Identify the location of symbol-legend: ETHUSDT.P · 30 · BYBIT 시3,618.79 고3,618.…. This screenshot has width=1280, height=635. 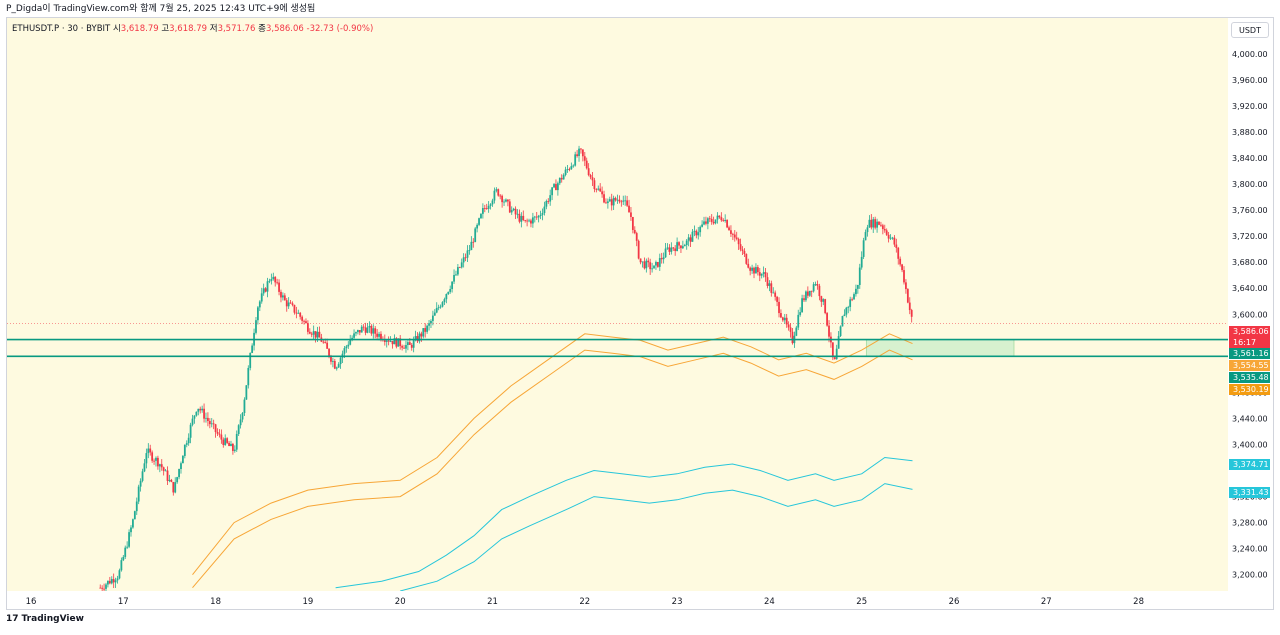
(192, 28).